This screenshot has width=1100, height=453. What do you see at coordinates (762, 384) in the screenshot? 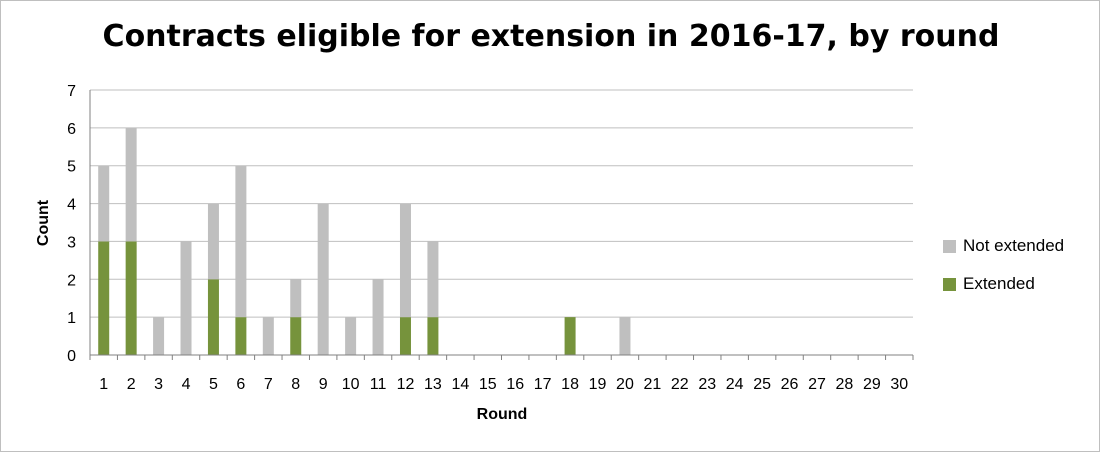
I see `x-tick-label: 25` at bounding box center [762, 384].